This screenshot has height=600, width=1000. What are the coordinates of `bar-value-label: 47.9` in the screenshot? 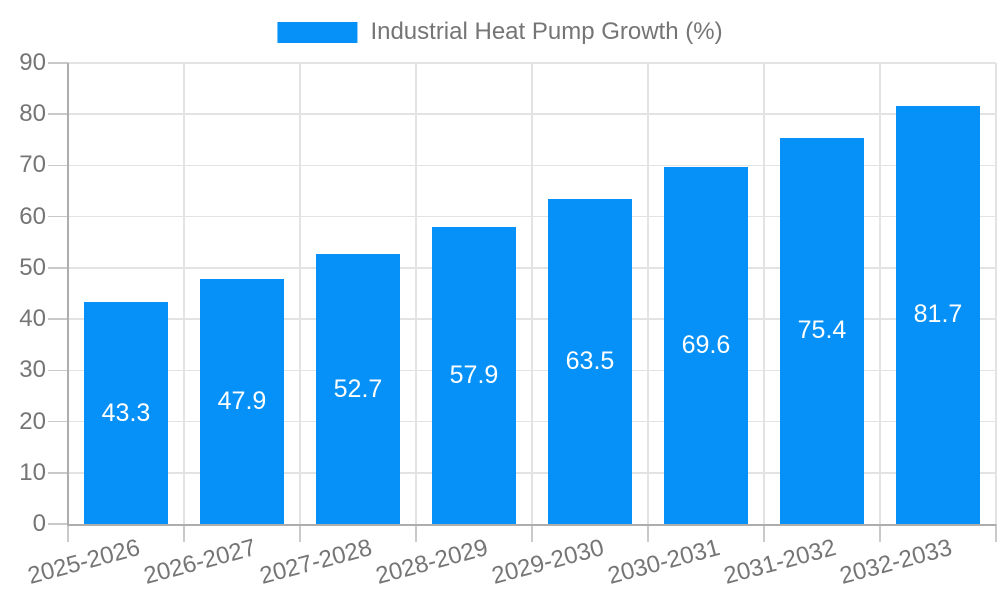 It's located at (242, 400).